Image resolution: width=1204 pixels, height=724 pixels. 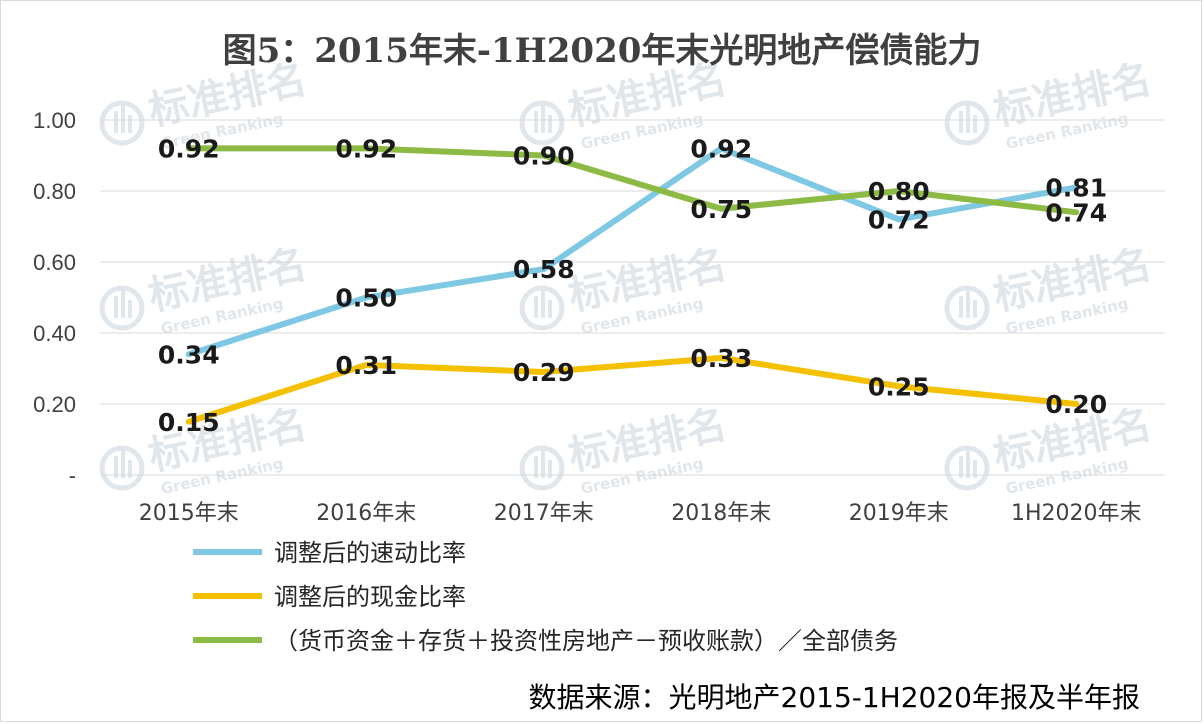 I want to click on legend-entry: 调整后的现金比率, so click(x=329, y=597).